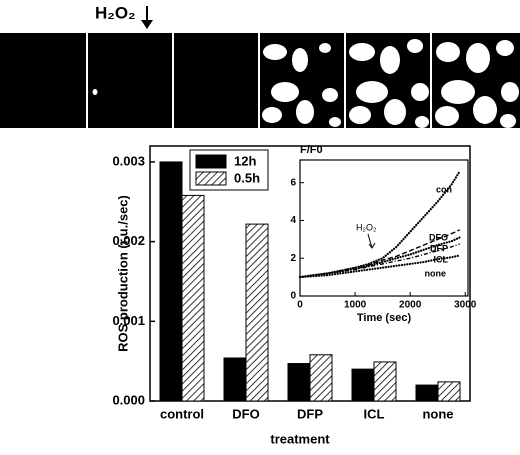  Describe the element at coordinates (300, 305) in the screenshot. I see `x-tick-label: 0` at that location.